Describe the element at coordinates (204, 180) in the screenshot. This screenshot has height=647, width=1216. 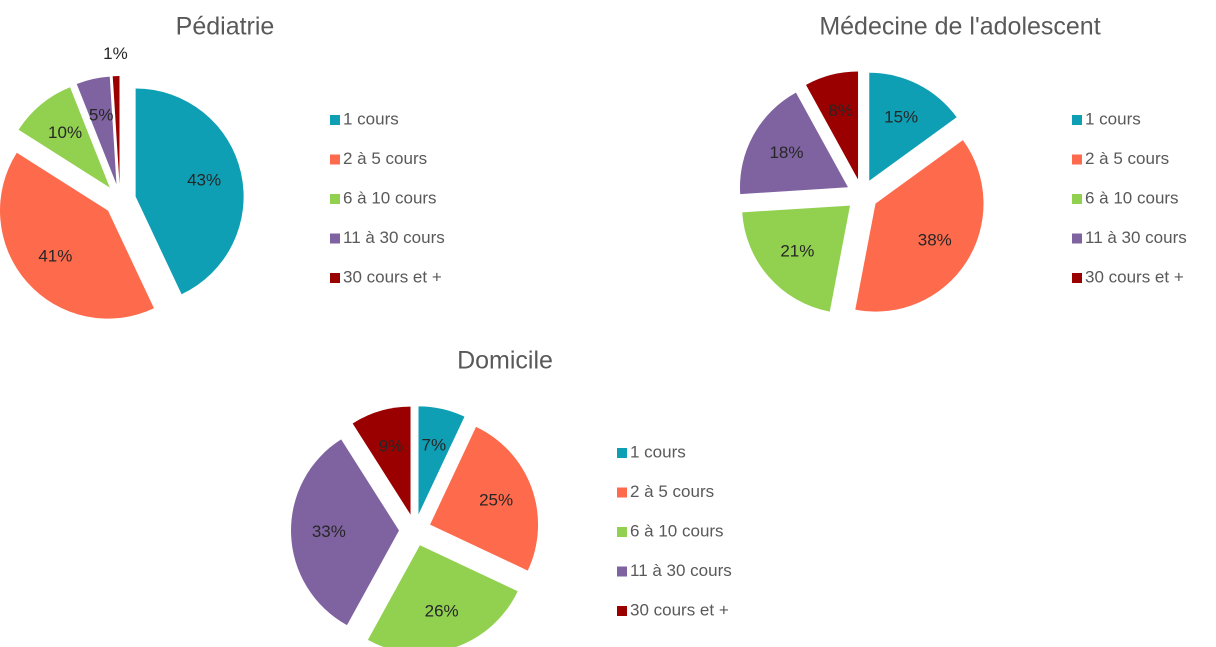
I see `data-label: 43%` at that location.